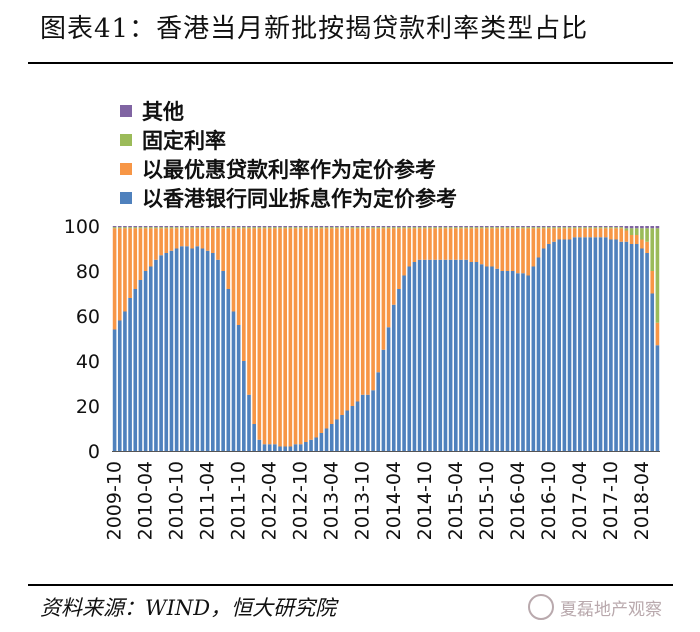  I want to click on legend-item-hibor: 以香港银行同业拆息作为定价参考, so click(288, 197).